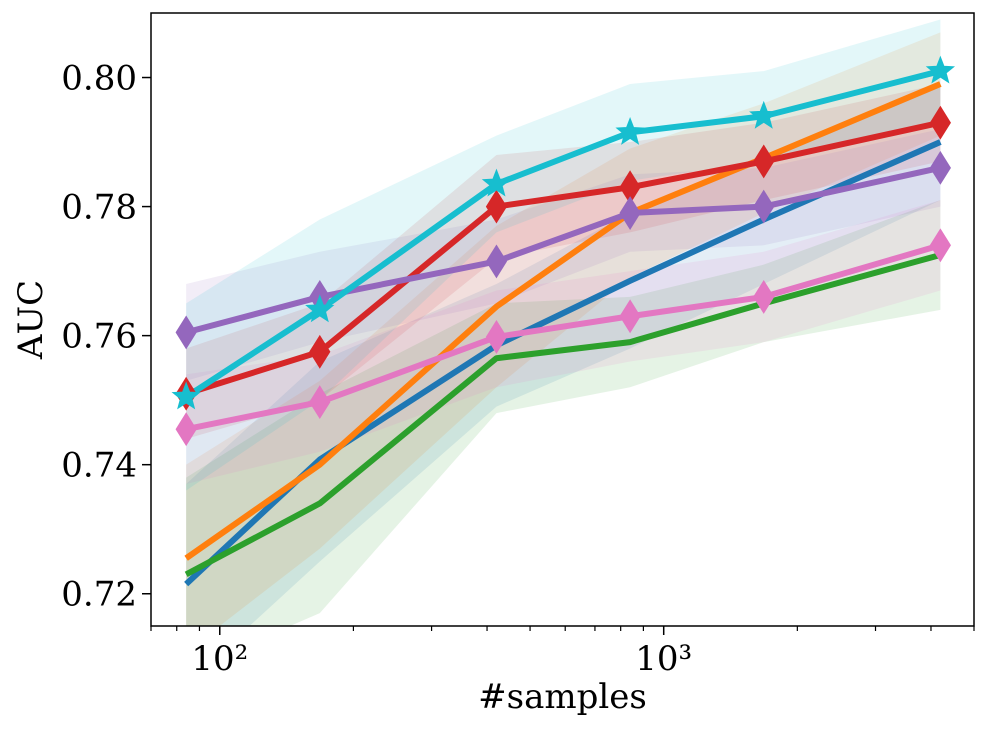 This screenshot has height=730, width=986. I want to click on x-tick-label: 10², so click(219, 659).